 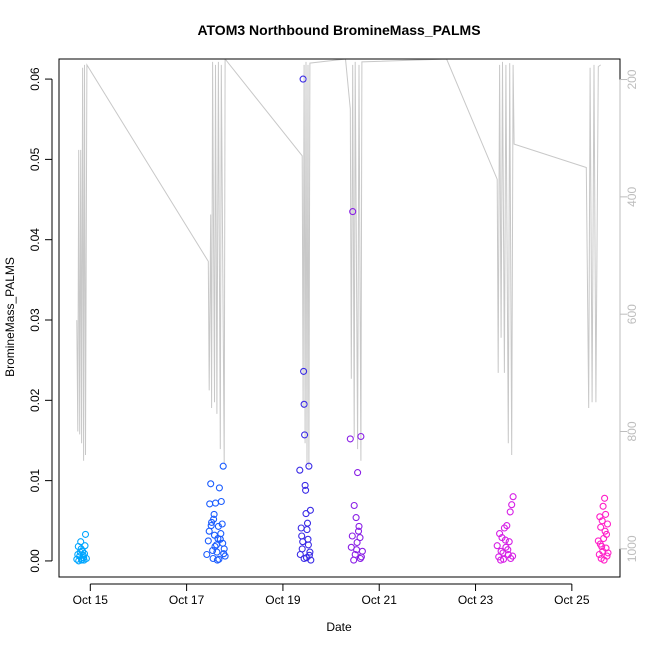 What do you see at coordinates (632, 314) in the screenshot?
I see `secondary-y-tick-label: 600` at bounding box center [632, 314].